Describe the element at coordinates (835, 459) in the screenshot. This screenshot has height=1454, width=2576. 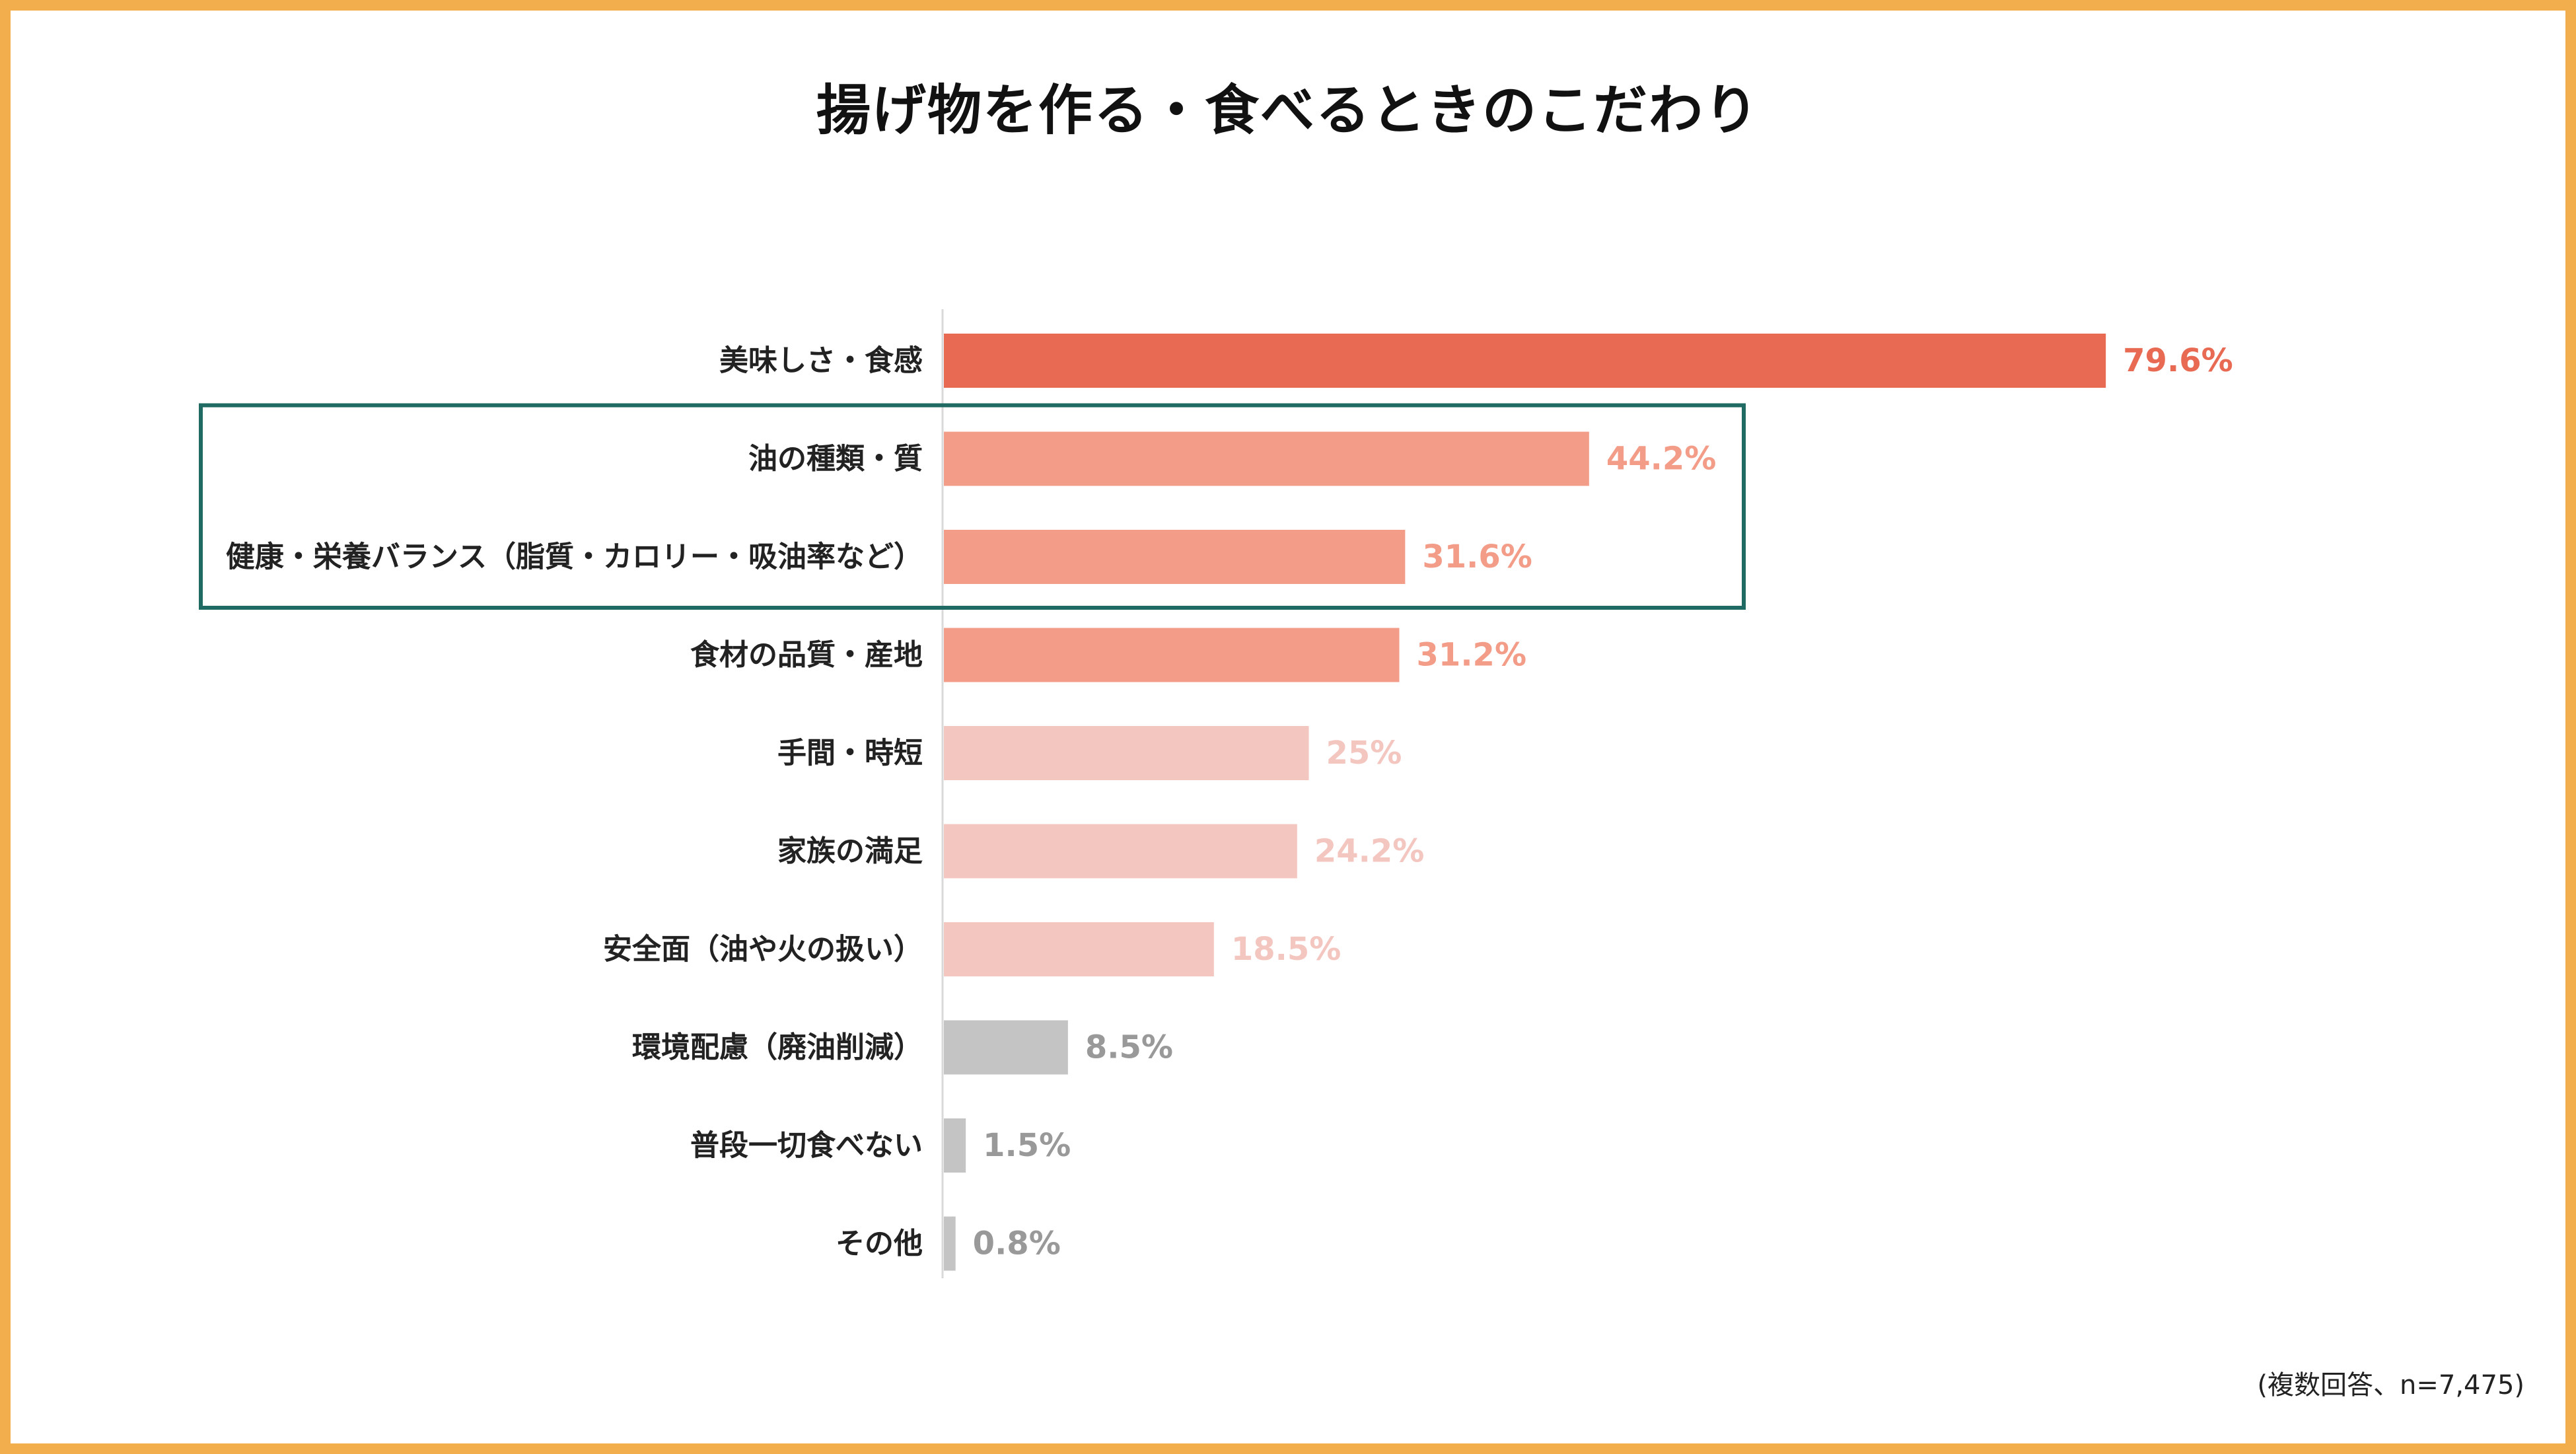
I see `category-label-1: 油の種類・質` at that location.